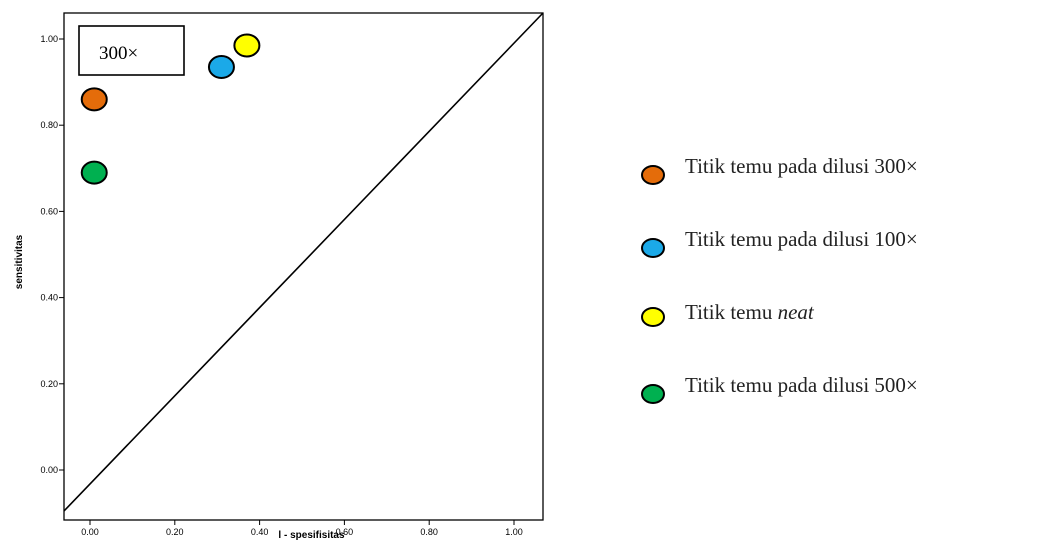 This screenshot has width=1050, height=540. I want to click on data-point-neat, so click(247, 45).